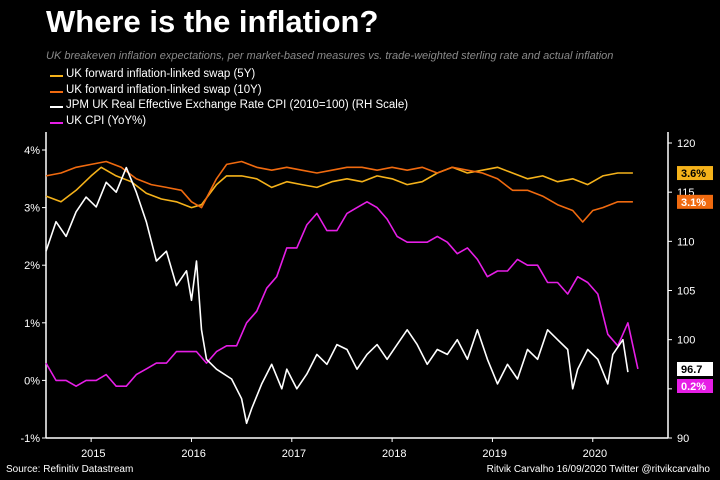 This screenshot has height=480, width=720. What do you see at coordinates (686, 341) in the screenshot?
I see `y-right-tick-label: 100` at bounding box center [686, 341].